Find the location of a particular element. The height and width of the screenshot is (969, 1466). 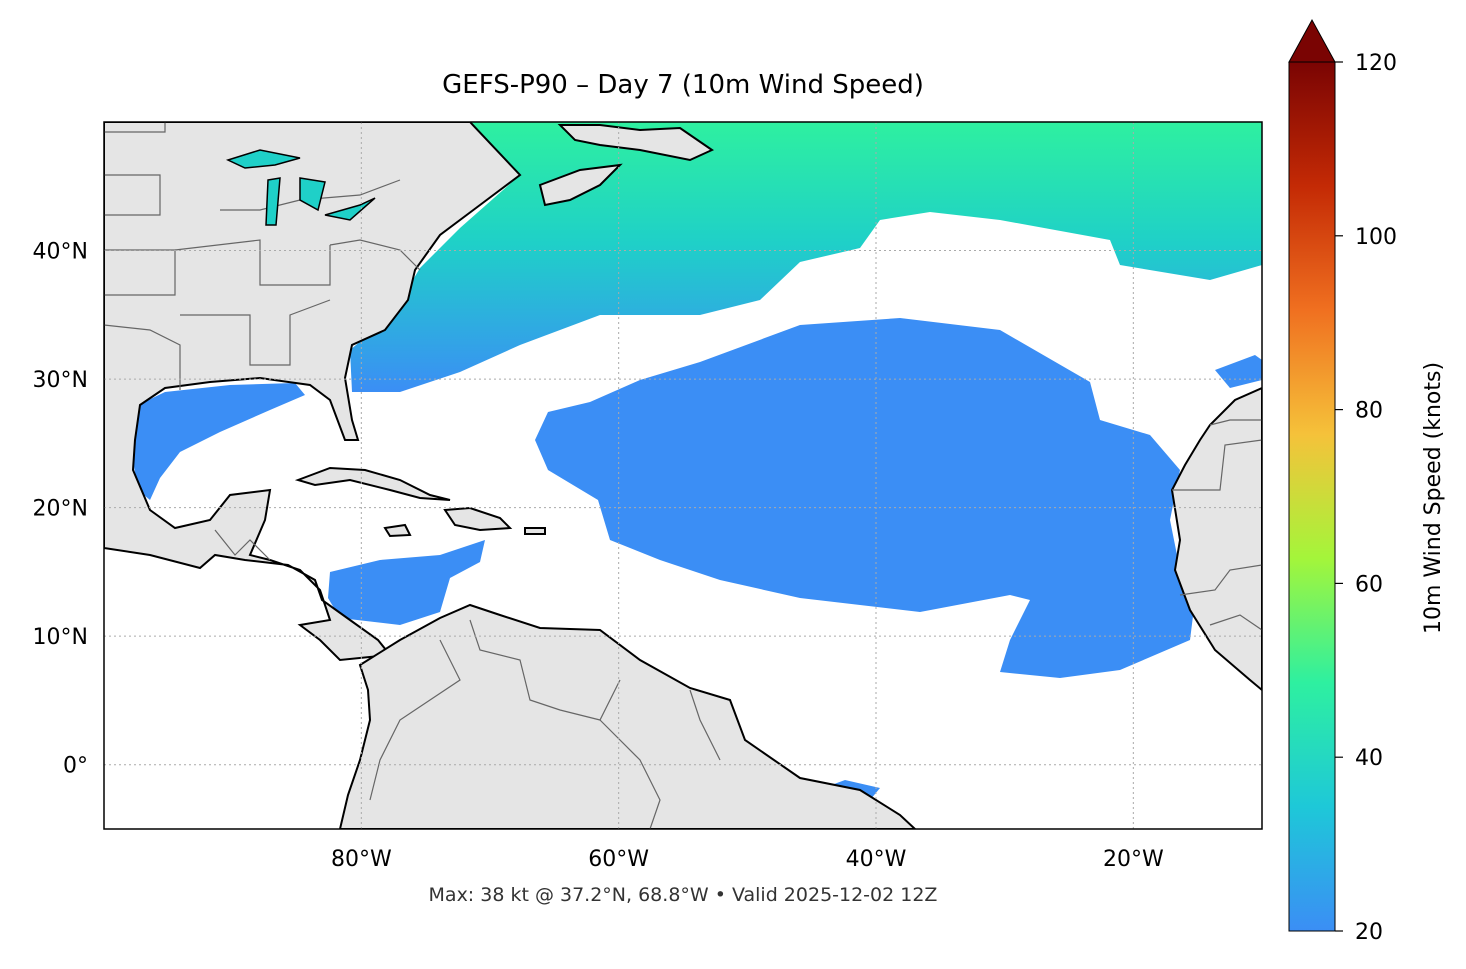

colorbar-tick-label: 120 is located at coordinates (1376, 63).